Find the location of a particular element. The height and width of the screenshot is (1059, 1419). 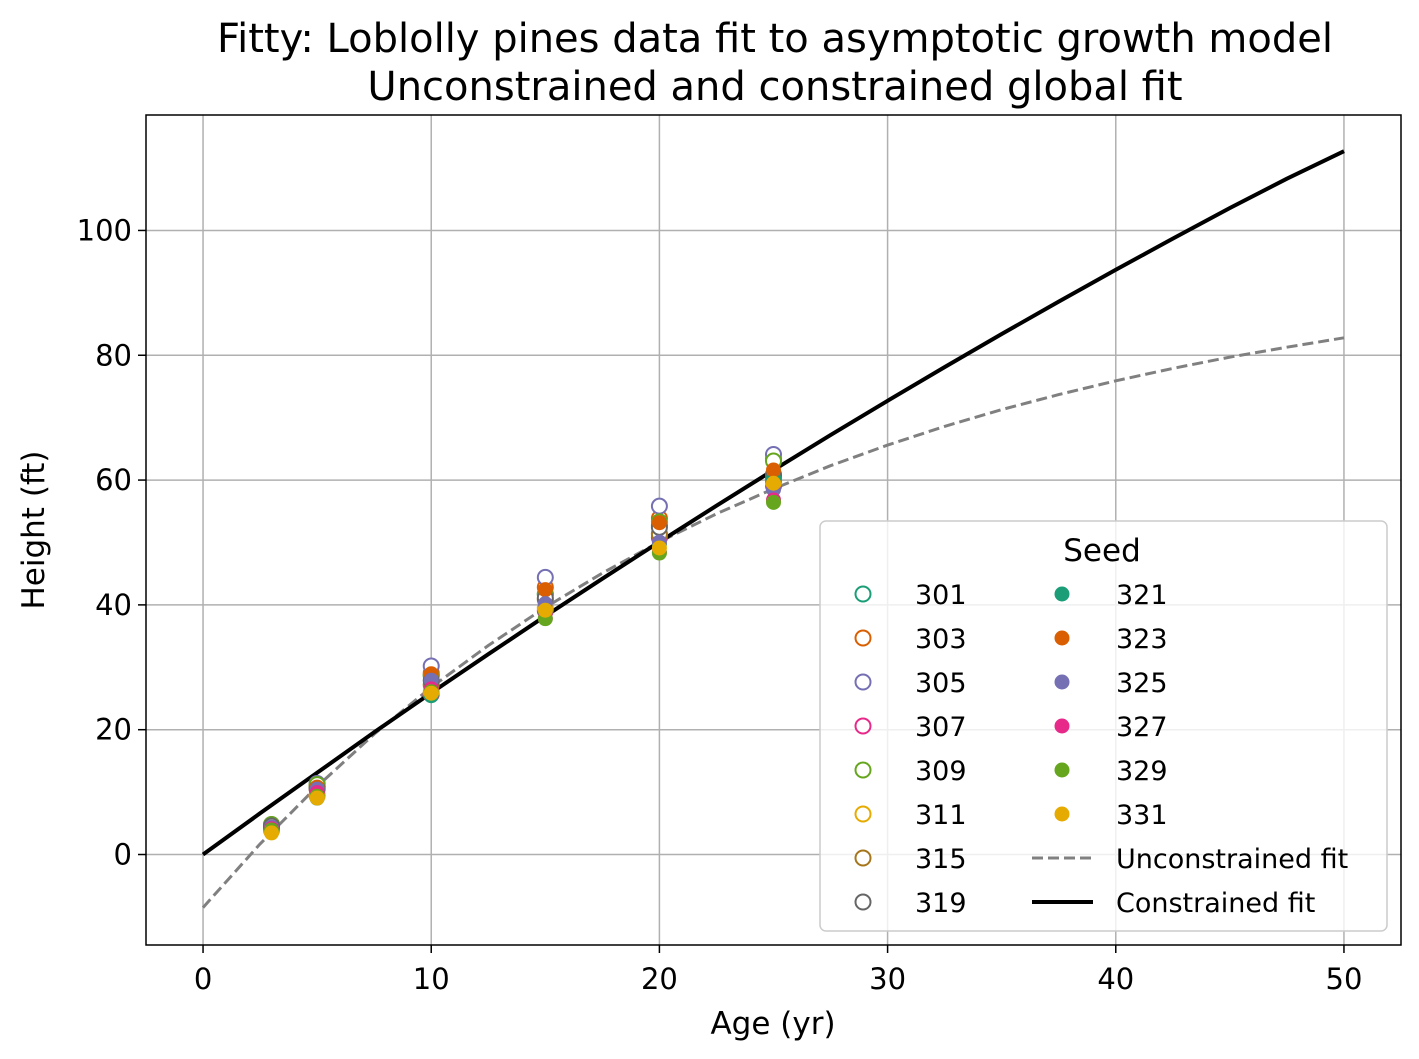

legend-label-331: 331 is located at coordinates (1142, 815).